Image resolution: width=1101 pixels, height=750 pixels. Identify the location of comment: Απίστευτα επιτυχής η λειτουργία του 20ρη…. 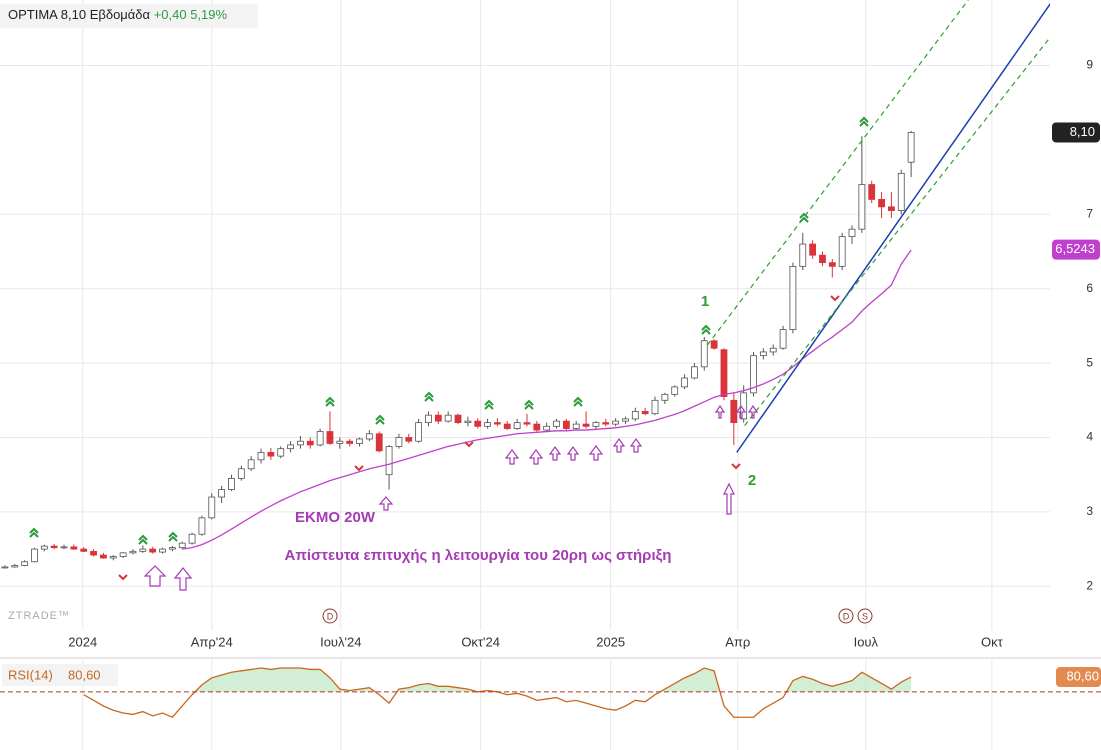
(478, 555).